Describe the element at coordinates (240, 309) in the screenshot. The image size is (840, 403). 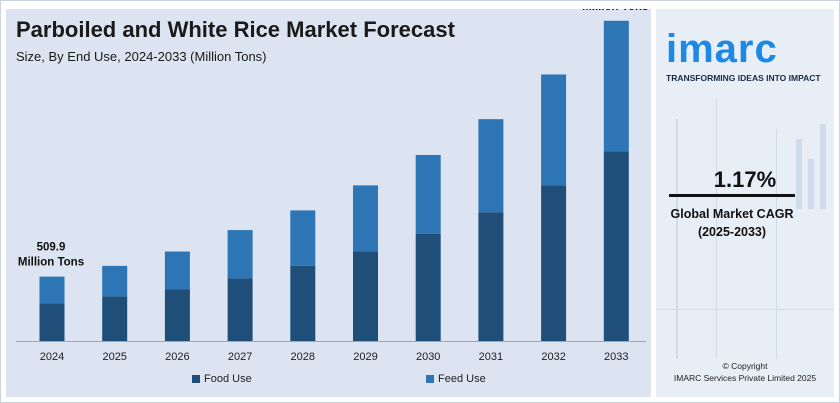
I see `bar-food-use-2027` at that location.